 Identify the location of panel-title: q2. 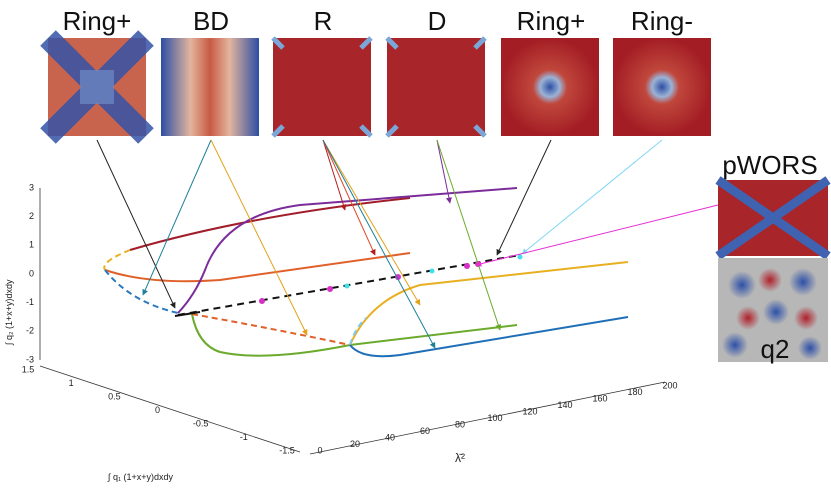
(775, 349).